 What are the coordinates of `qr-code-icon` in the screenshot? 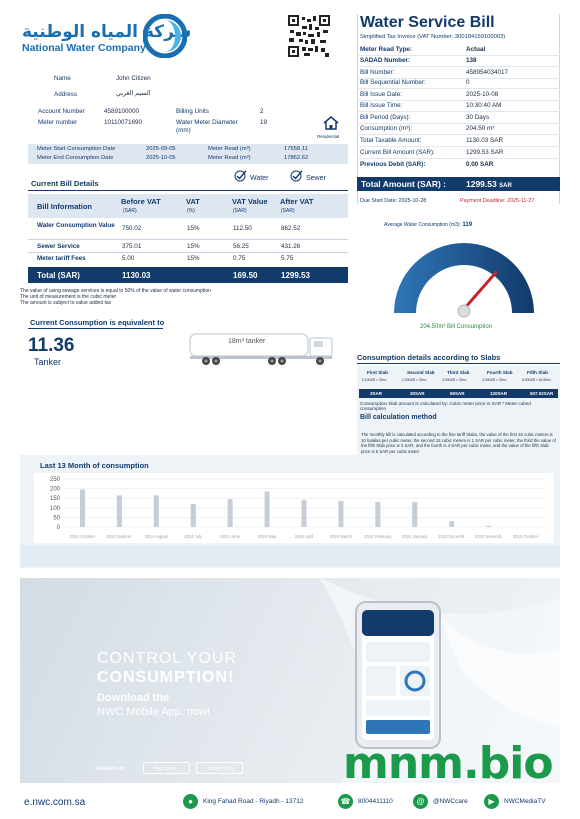 It's located at (309, 36).